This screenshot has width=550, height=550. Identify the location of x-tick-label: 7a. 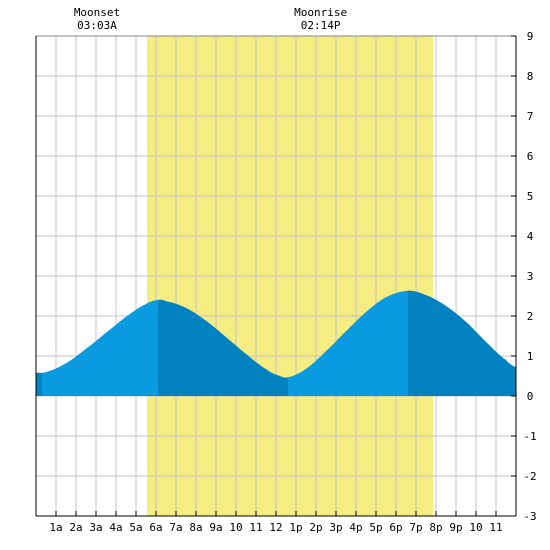
(175, 527).